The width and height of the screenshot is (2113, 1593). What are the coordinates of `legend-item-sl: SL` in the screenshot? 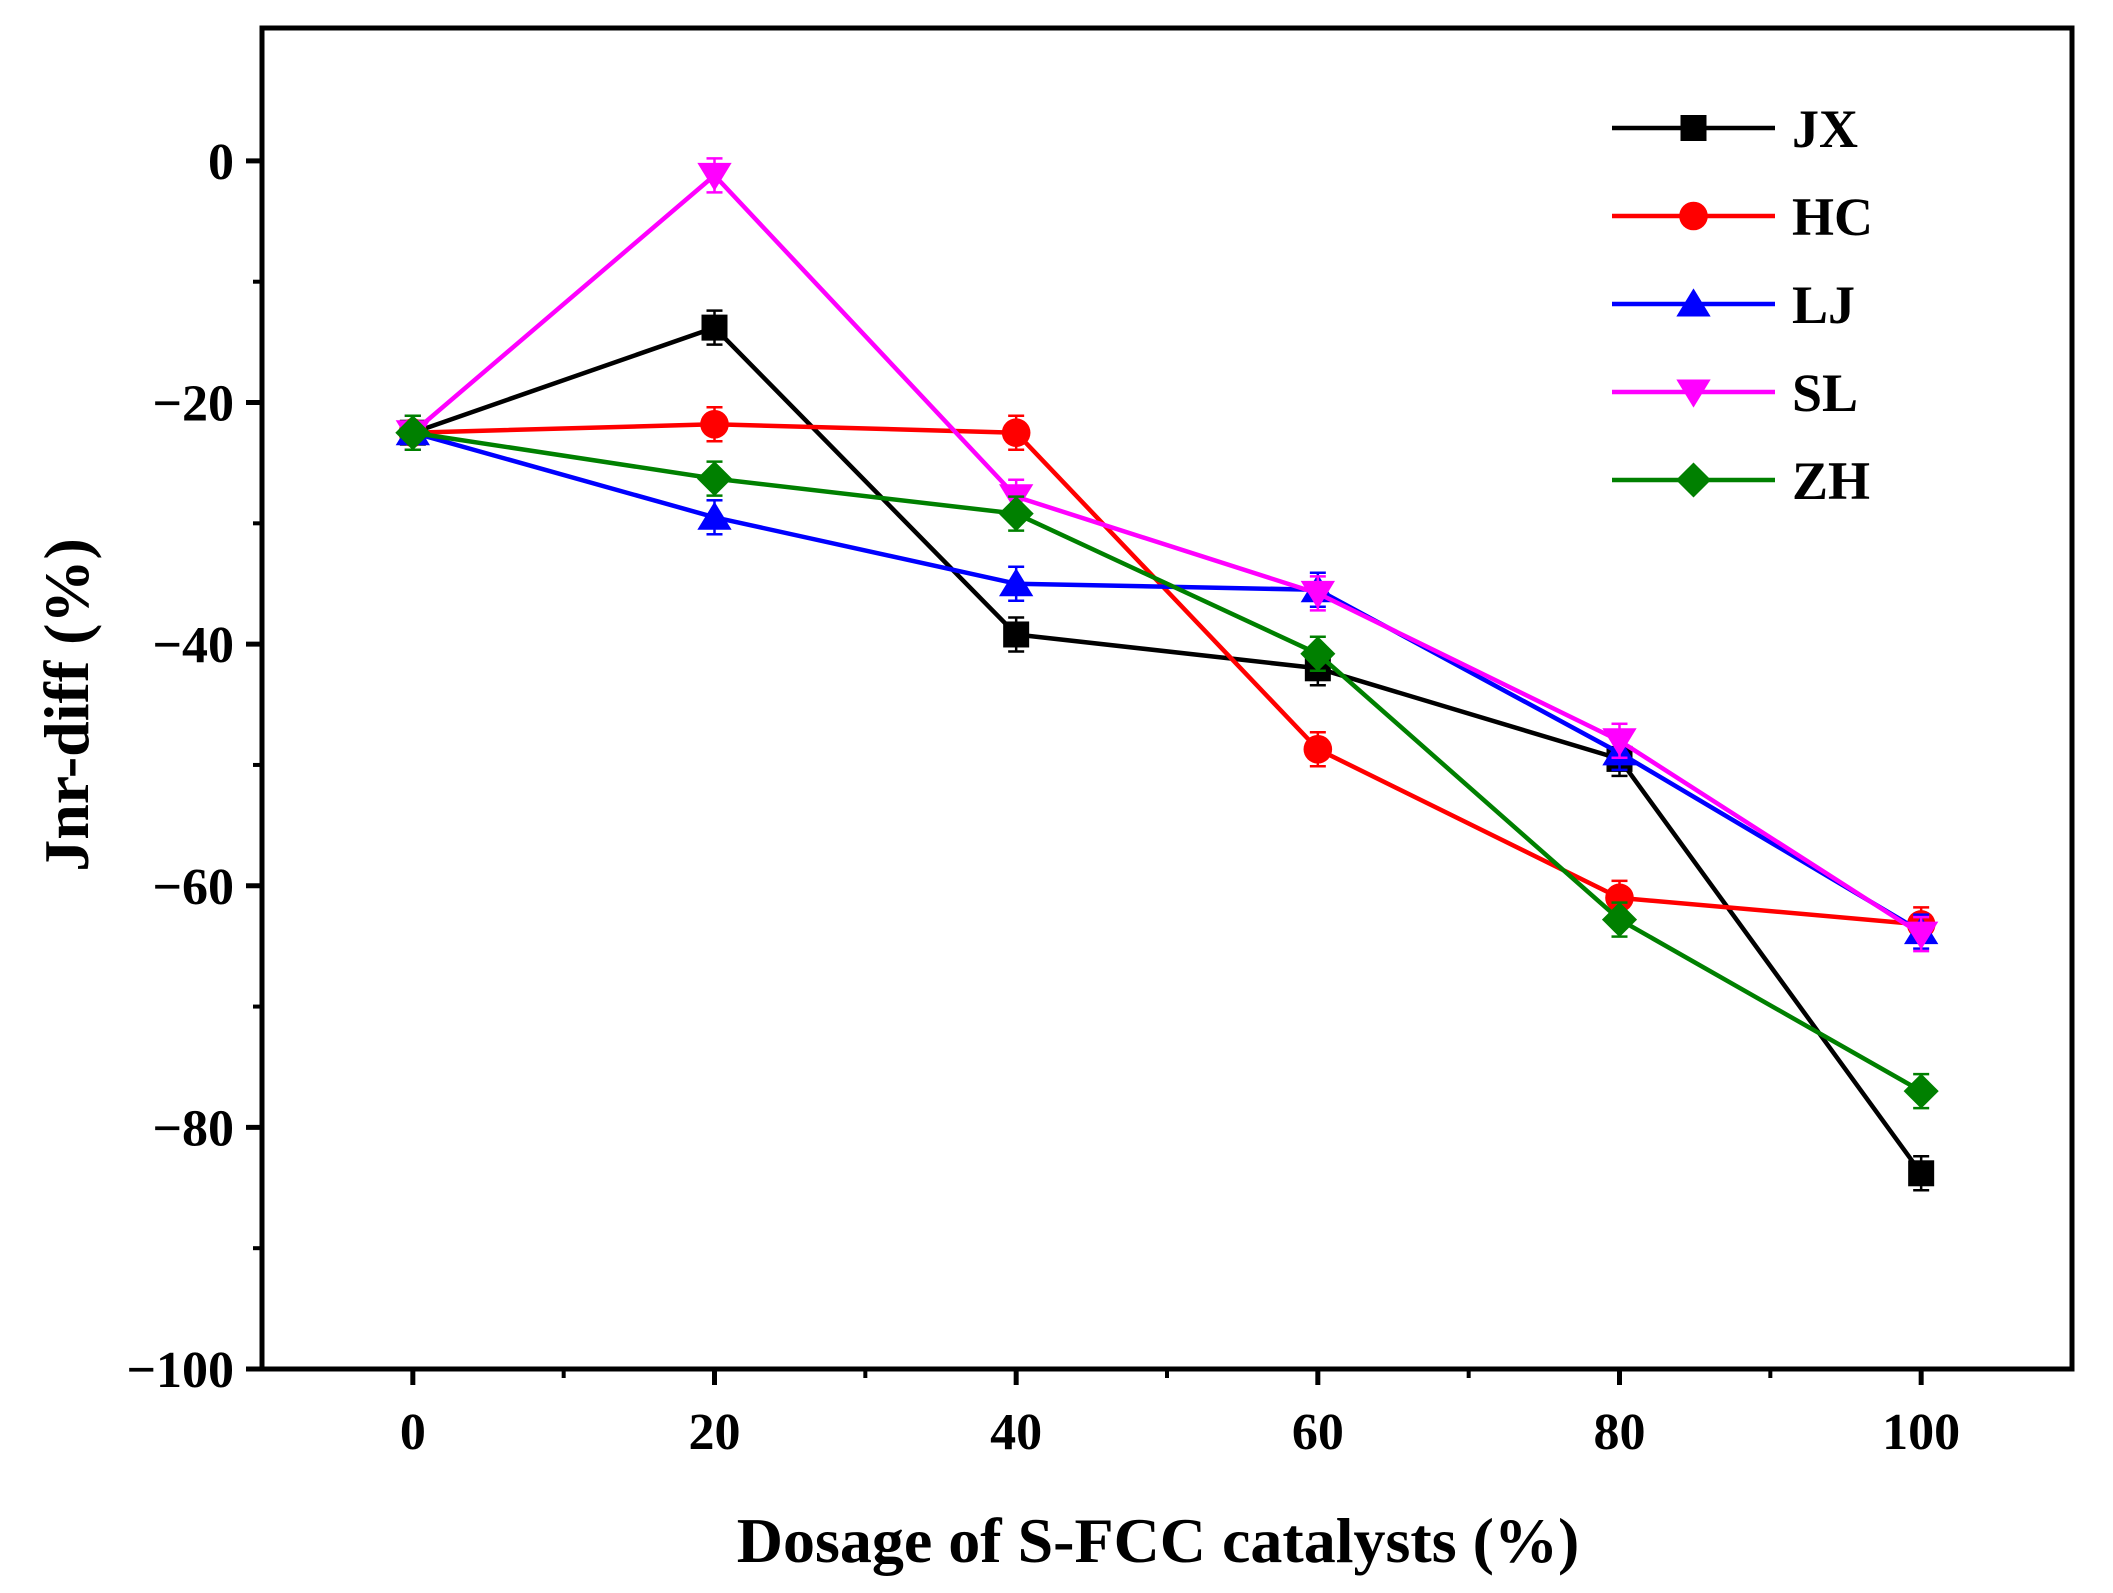 It's located at (1735, 393).